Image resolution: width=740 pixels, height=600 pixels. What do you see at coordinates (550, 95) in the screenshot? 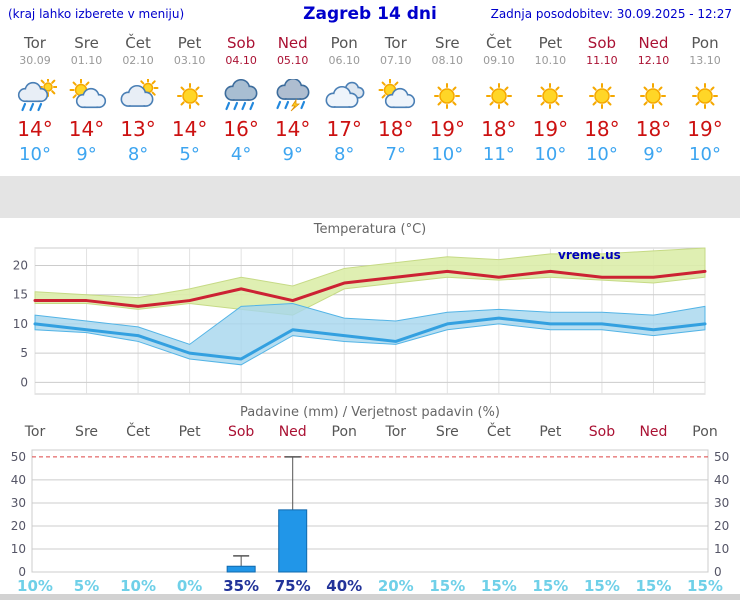
I see `forecast-day-column: Pet 10.10 19° 10°` at bounding box center [550, 95].